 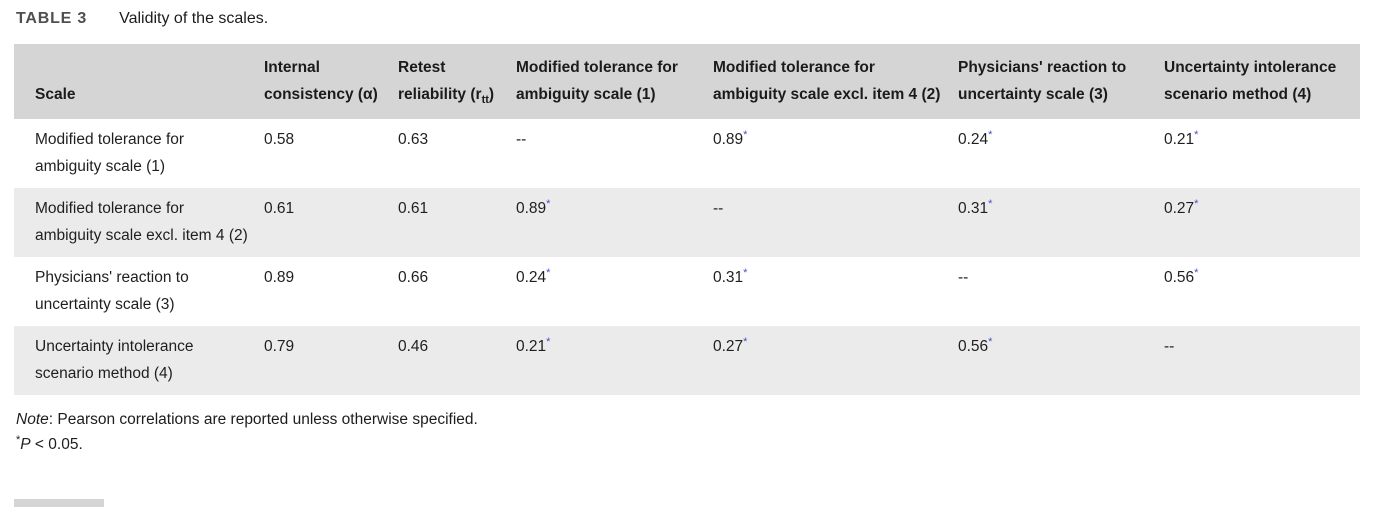 What do you see at coordinates (52, 18) in the screenshot?
I see `table-number-label: TABLE 3` at bounding box center [52, 18].